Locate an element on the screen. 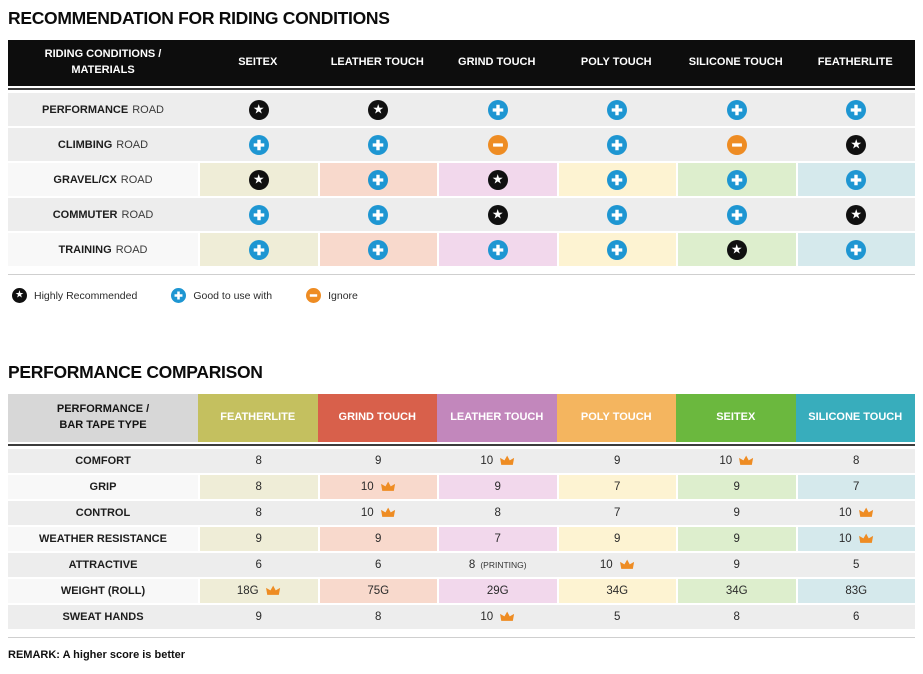 Image resolution: width=923 pixels, height=674 pixels. table-row-training: TRAINING ROAD ★ is located at coordinates (461, 249).